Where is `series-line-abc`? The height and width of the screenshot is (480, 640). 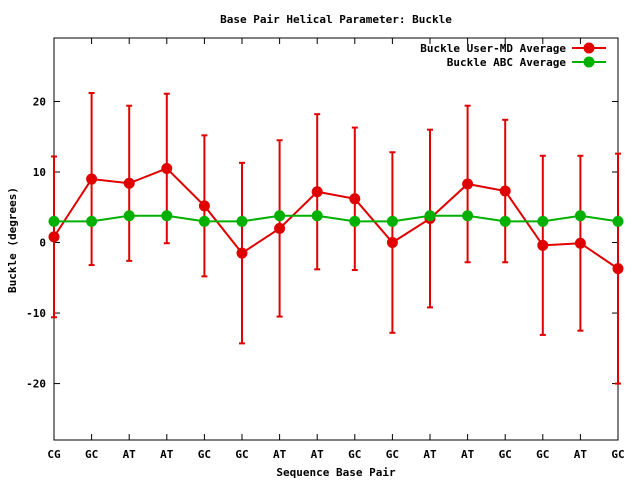
series-line-abc is located at coordinates (336, 218).